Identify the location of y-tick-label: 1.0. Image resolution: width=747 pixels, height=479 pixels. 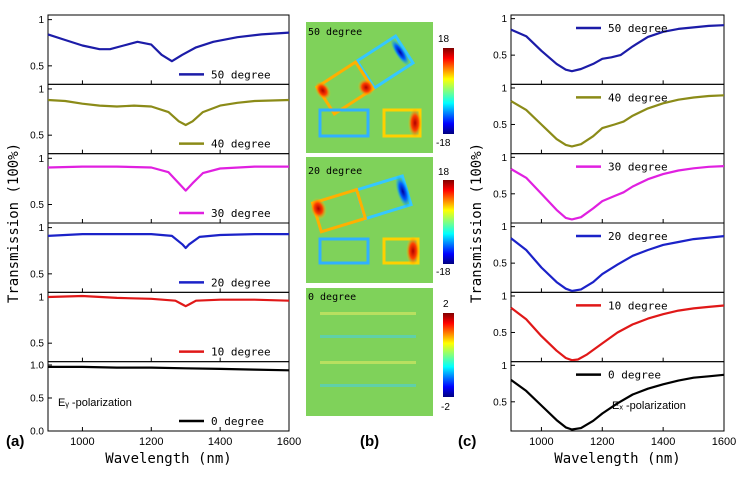
(37, 365).